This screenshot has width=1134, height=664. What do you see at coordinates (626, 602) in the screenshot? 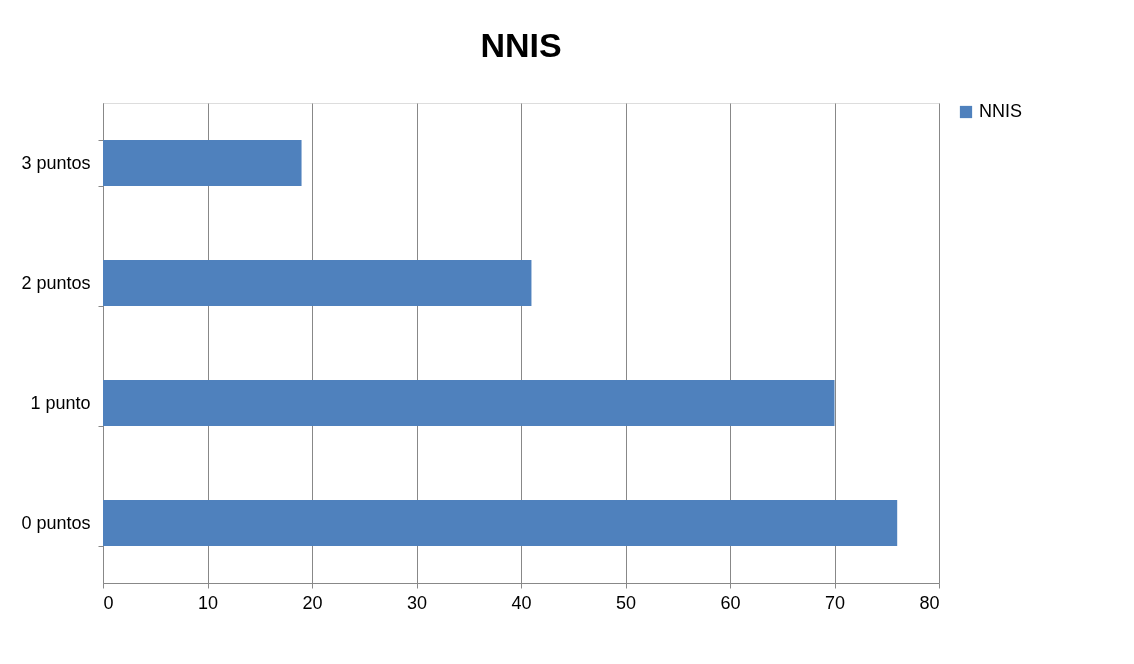
I see `x-tick-label: 50` at bounding box center [626, 602].